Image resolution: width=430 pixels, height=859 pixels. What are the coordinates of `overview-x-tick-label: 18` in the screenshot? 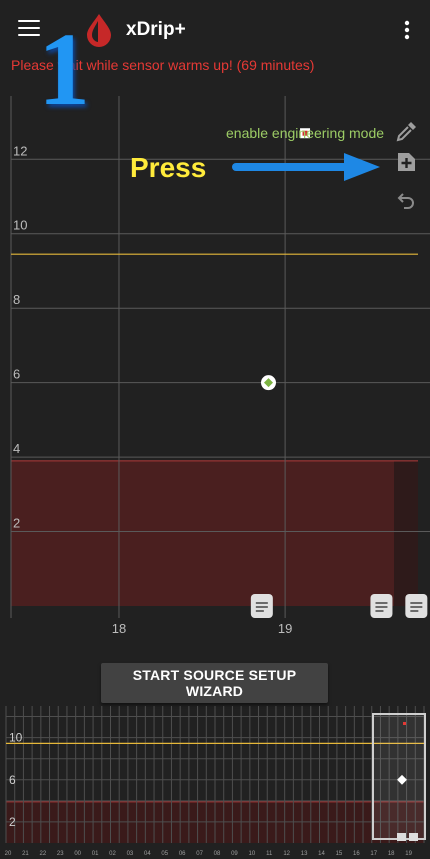 It's located at (391, 854).